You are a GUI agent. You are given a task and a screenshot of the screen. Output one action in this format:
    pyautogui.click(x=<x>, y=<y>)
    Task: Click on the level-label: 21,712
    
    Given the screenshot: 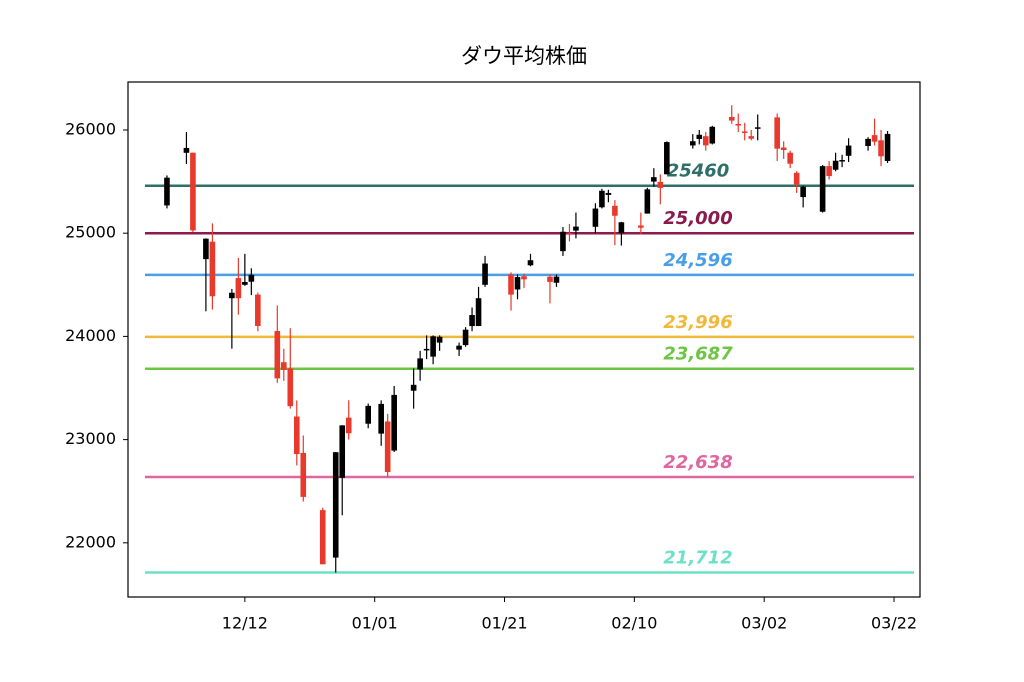 What is the action you would take?
    pyautogui.click(x=697, y=558)
    